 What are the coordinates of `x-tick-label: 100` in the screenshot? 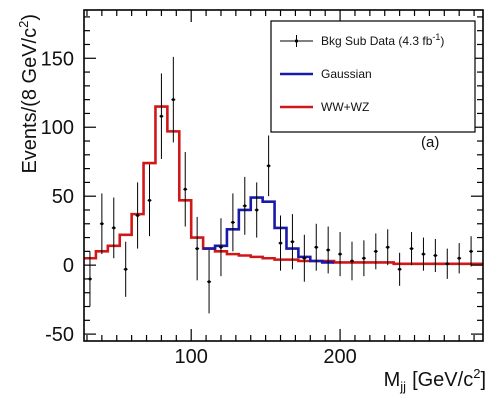 It's located at (191, 357).